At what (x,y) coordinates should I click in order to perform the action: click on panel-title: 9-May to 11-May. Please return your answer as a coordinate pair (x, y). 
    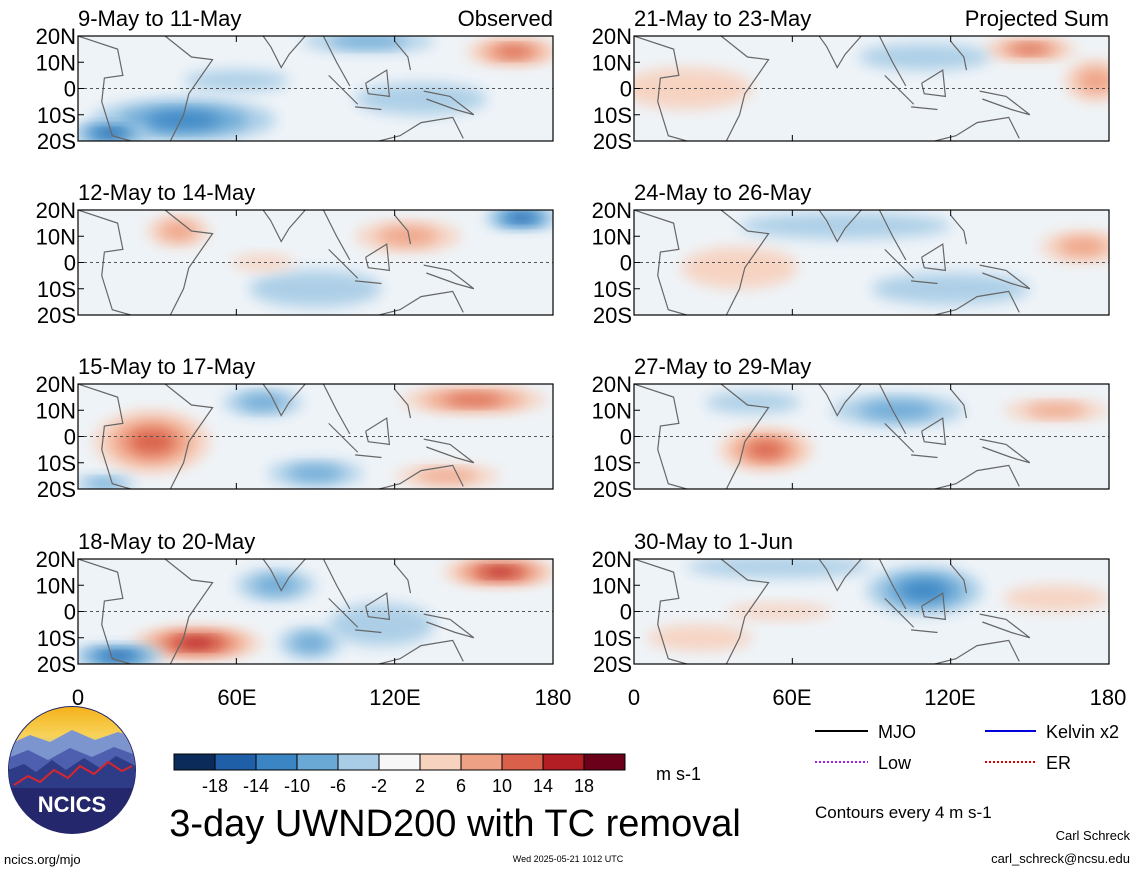
    Looking at the image, I should click on (159, 18).